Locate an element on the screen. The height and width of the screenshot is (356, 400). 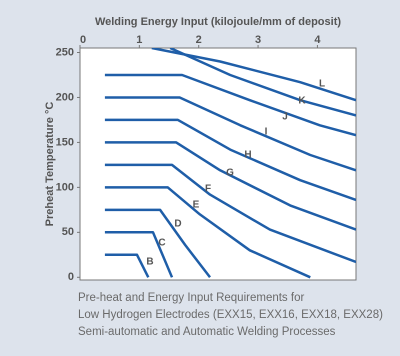
curve-label: C is located at coordinates (161, 243).